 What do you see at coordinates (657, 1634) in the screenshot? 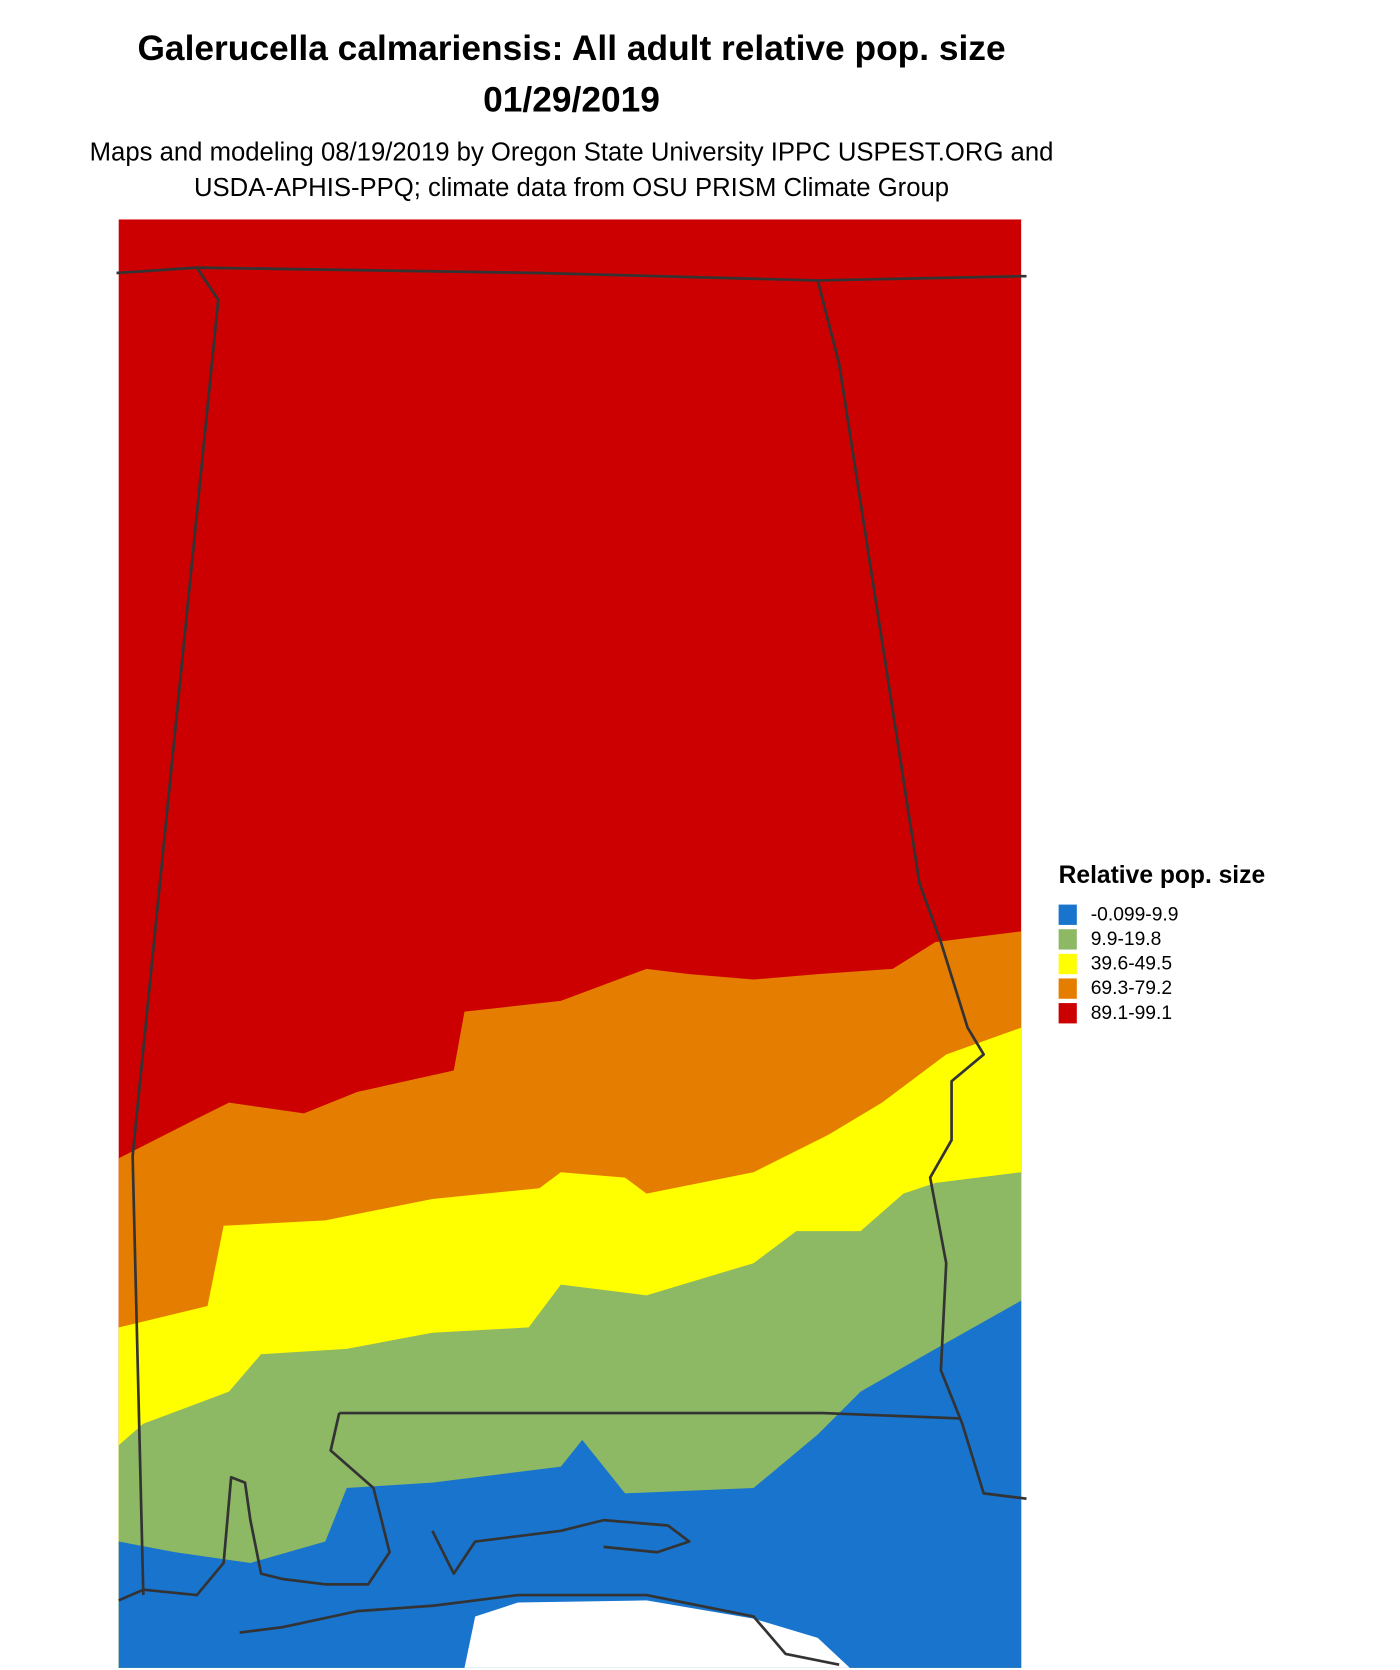
I see `sea` at bounding box center [657, 1634].